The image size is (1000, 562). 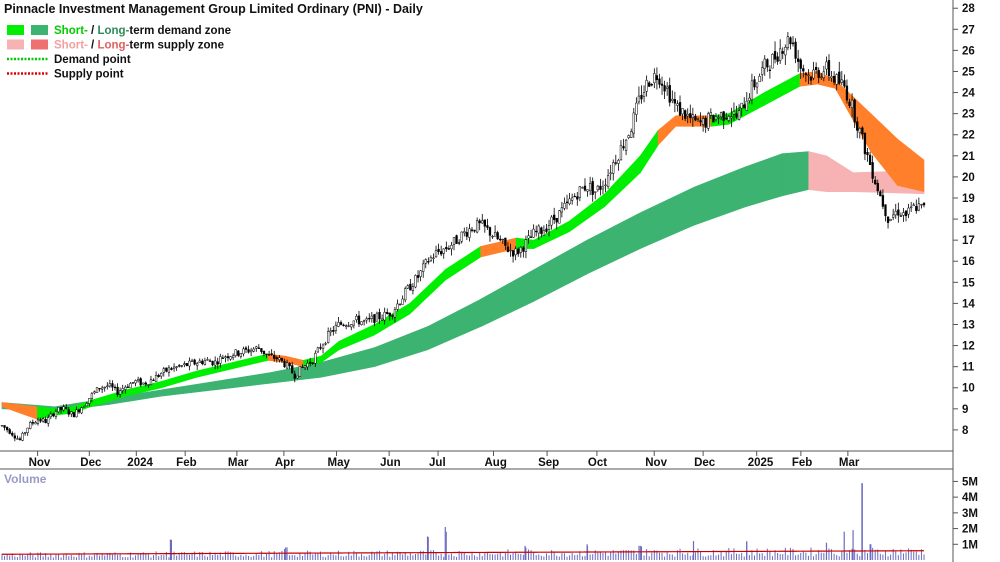 What do you see at coordinates (71, 46) in the screenshot?
I see `legend-entry-part: Short-` at bounding box center [71, 46].